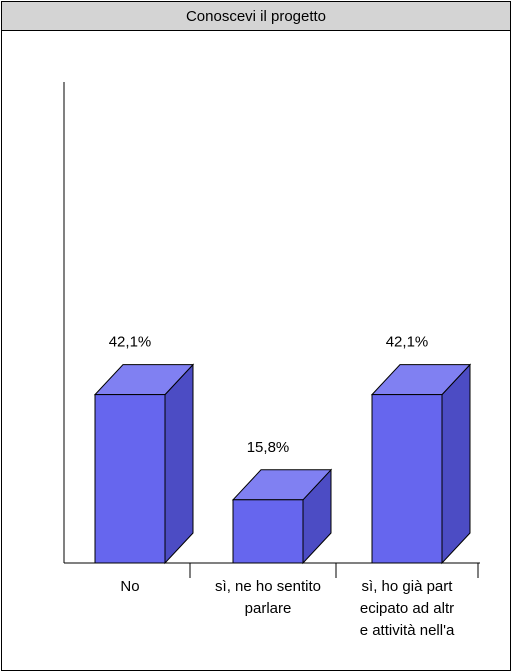 The image size is (513, 672). I want to click on x-tick-label: sì, ho già part, so click(408, 586).